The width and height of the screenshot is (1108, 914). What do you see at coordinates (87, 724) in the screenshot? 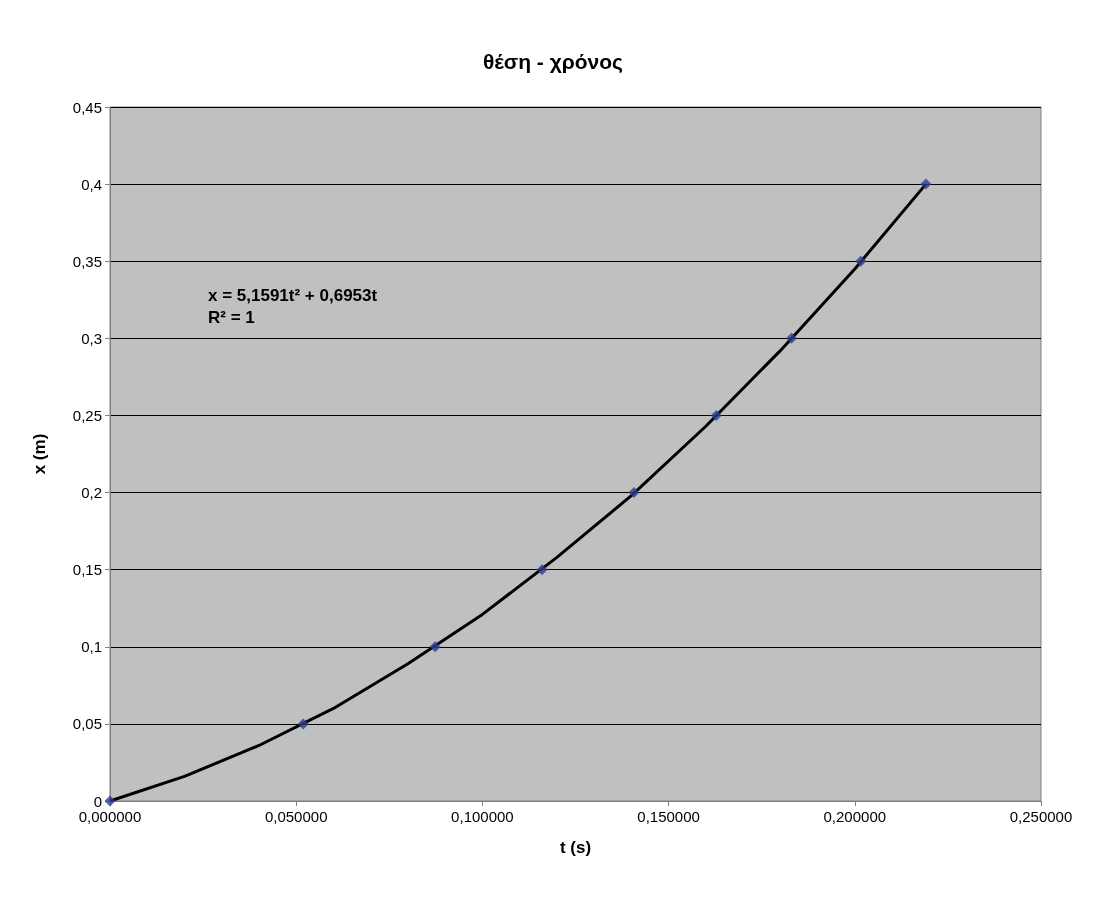
I see `y-tick-label: 0,05` at bounding box center [87, 724].